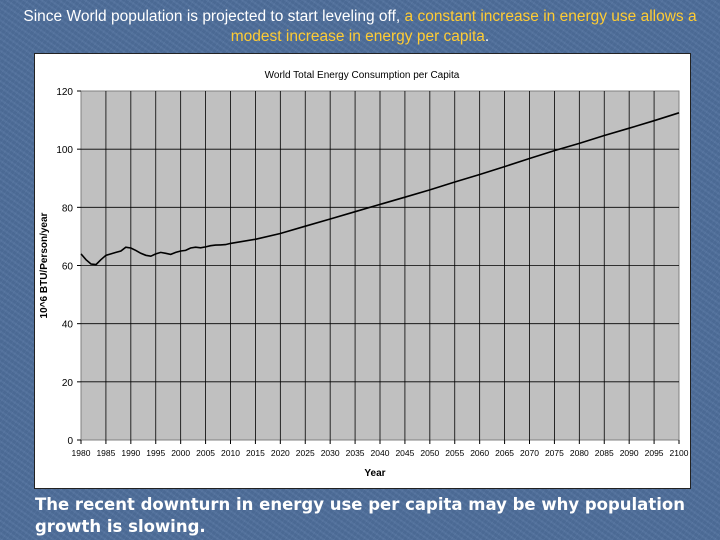 Image resolution: width=720 pixels, height=540 pixels. What do you see at coordinates (355, 453) in the screenshot?
I see `x-tick-label: 2035` at bounding box center [355, 453].